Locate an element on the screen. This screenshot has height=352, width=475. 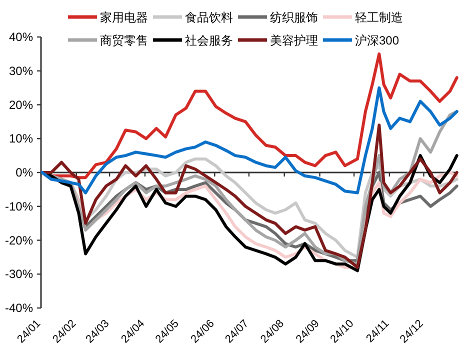
legend-label: 食品饮料 is located at coordinates (209, 17).